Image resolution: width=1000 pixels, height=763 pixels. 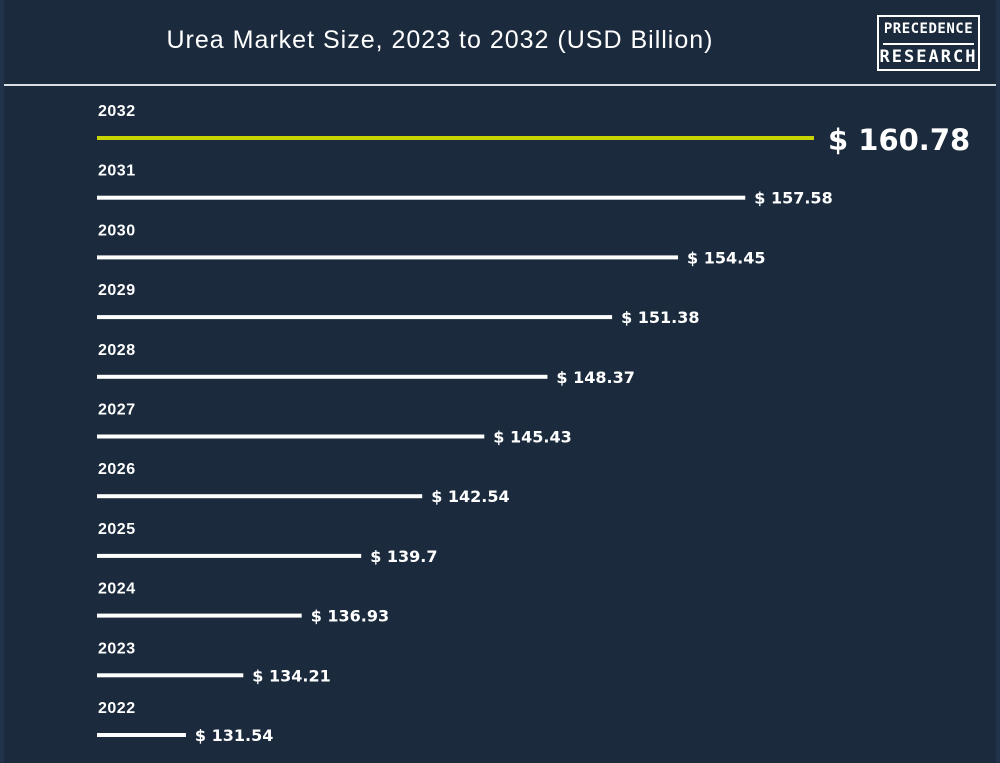 What do you see at coordinates (260, 496) in the screenshot?
I see `bar-2026` at bounding box center [260, 496].